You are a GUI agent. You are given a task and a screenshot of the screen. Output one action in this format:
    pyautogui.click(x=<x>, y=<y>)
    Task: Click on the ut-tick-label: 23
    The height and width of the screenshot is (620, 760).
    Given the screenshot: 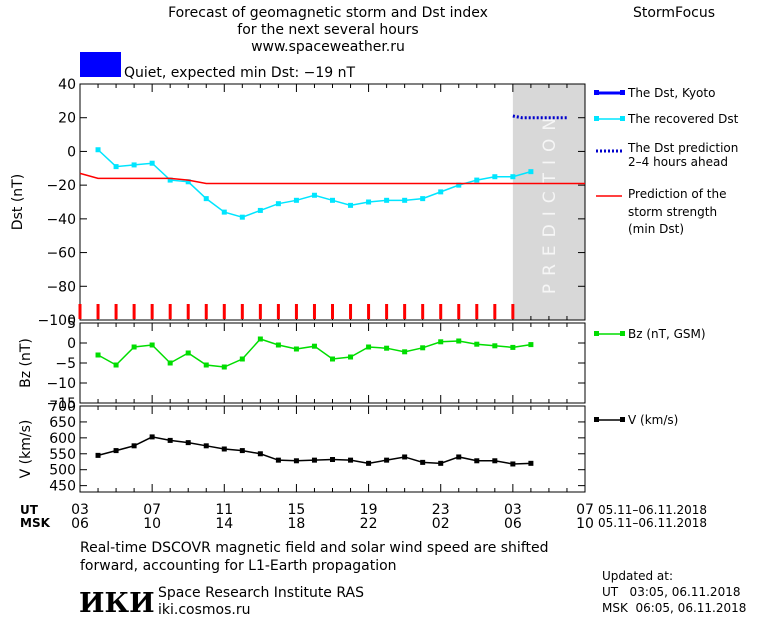 What is the action you would take?
    pyautogui.click(x=441, y=510)
    